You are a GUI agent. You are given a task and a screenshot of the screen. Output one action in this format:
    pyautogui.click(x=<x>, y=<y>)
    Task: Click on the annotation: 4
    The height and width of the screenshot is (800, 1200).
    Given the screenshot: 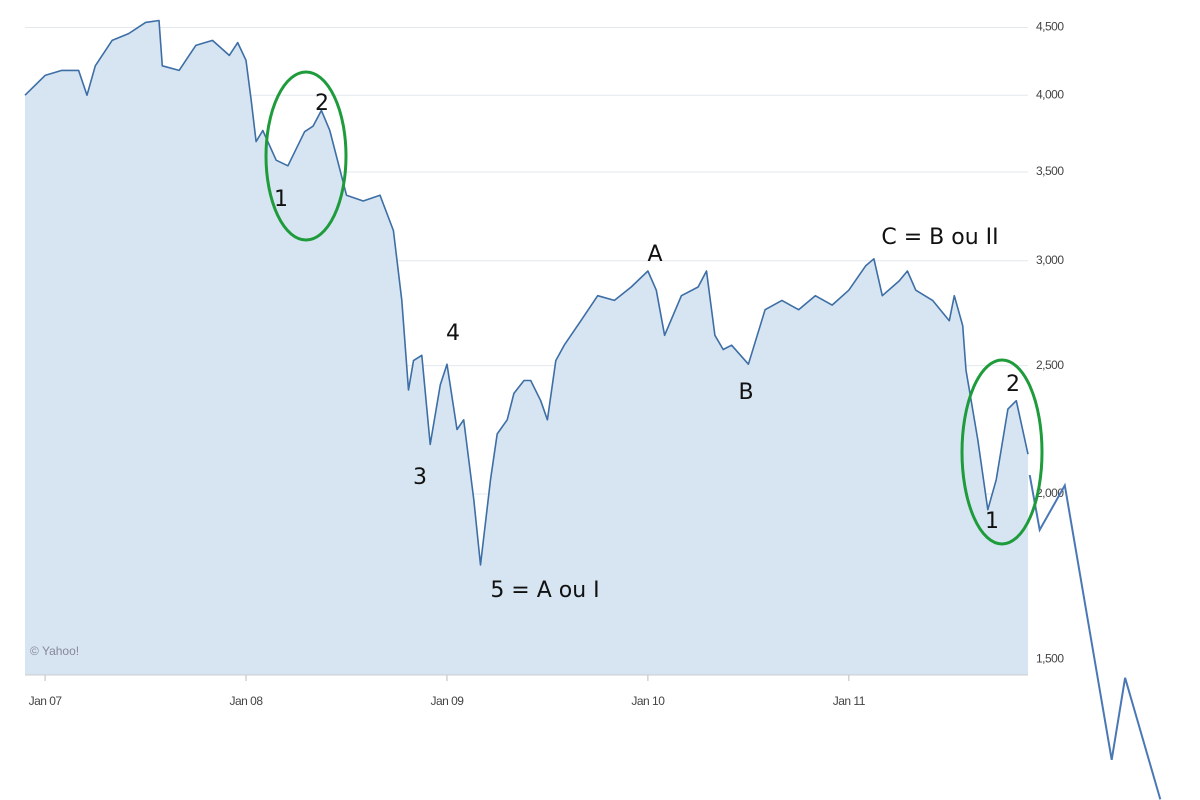 What is the action you would take?
    pyautogui.click(x=453, y=333)
    